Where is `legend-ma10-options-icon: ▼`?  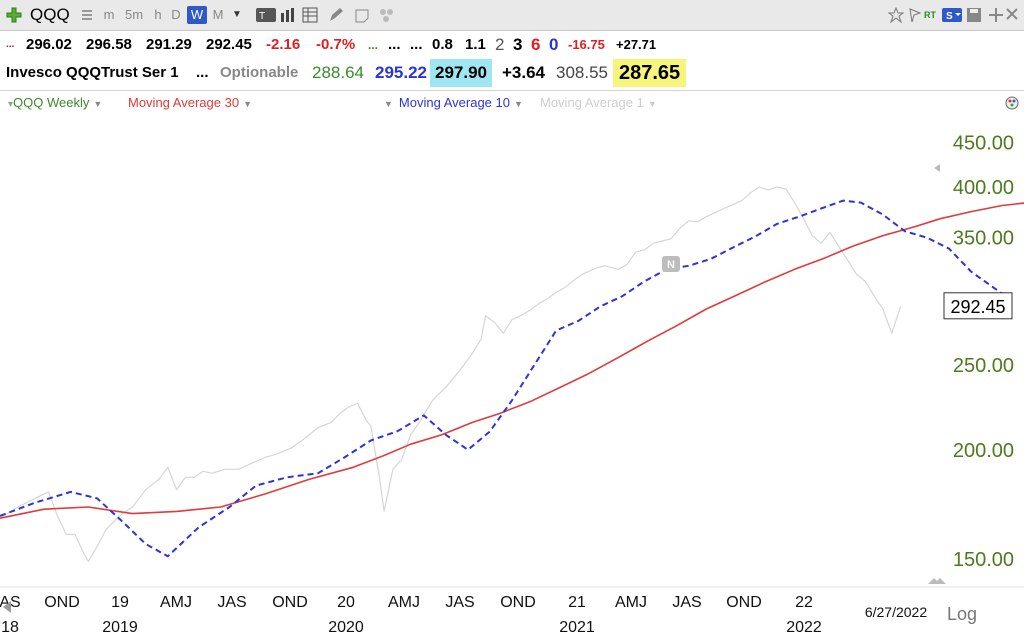 legend-ma10-options-icon: ▼ is located at coordinates (518, 104).